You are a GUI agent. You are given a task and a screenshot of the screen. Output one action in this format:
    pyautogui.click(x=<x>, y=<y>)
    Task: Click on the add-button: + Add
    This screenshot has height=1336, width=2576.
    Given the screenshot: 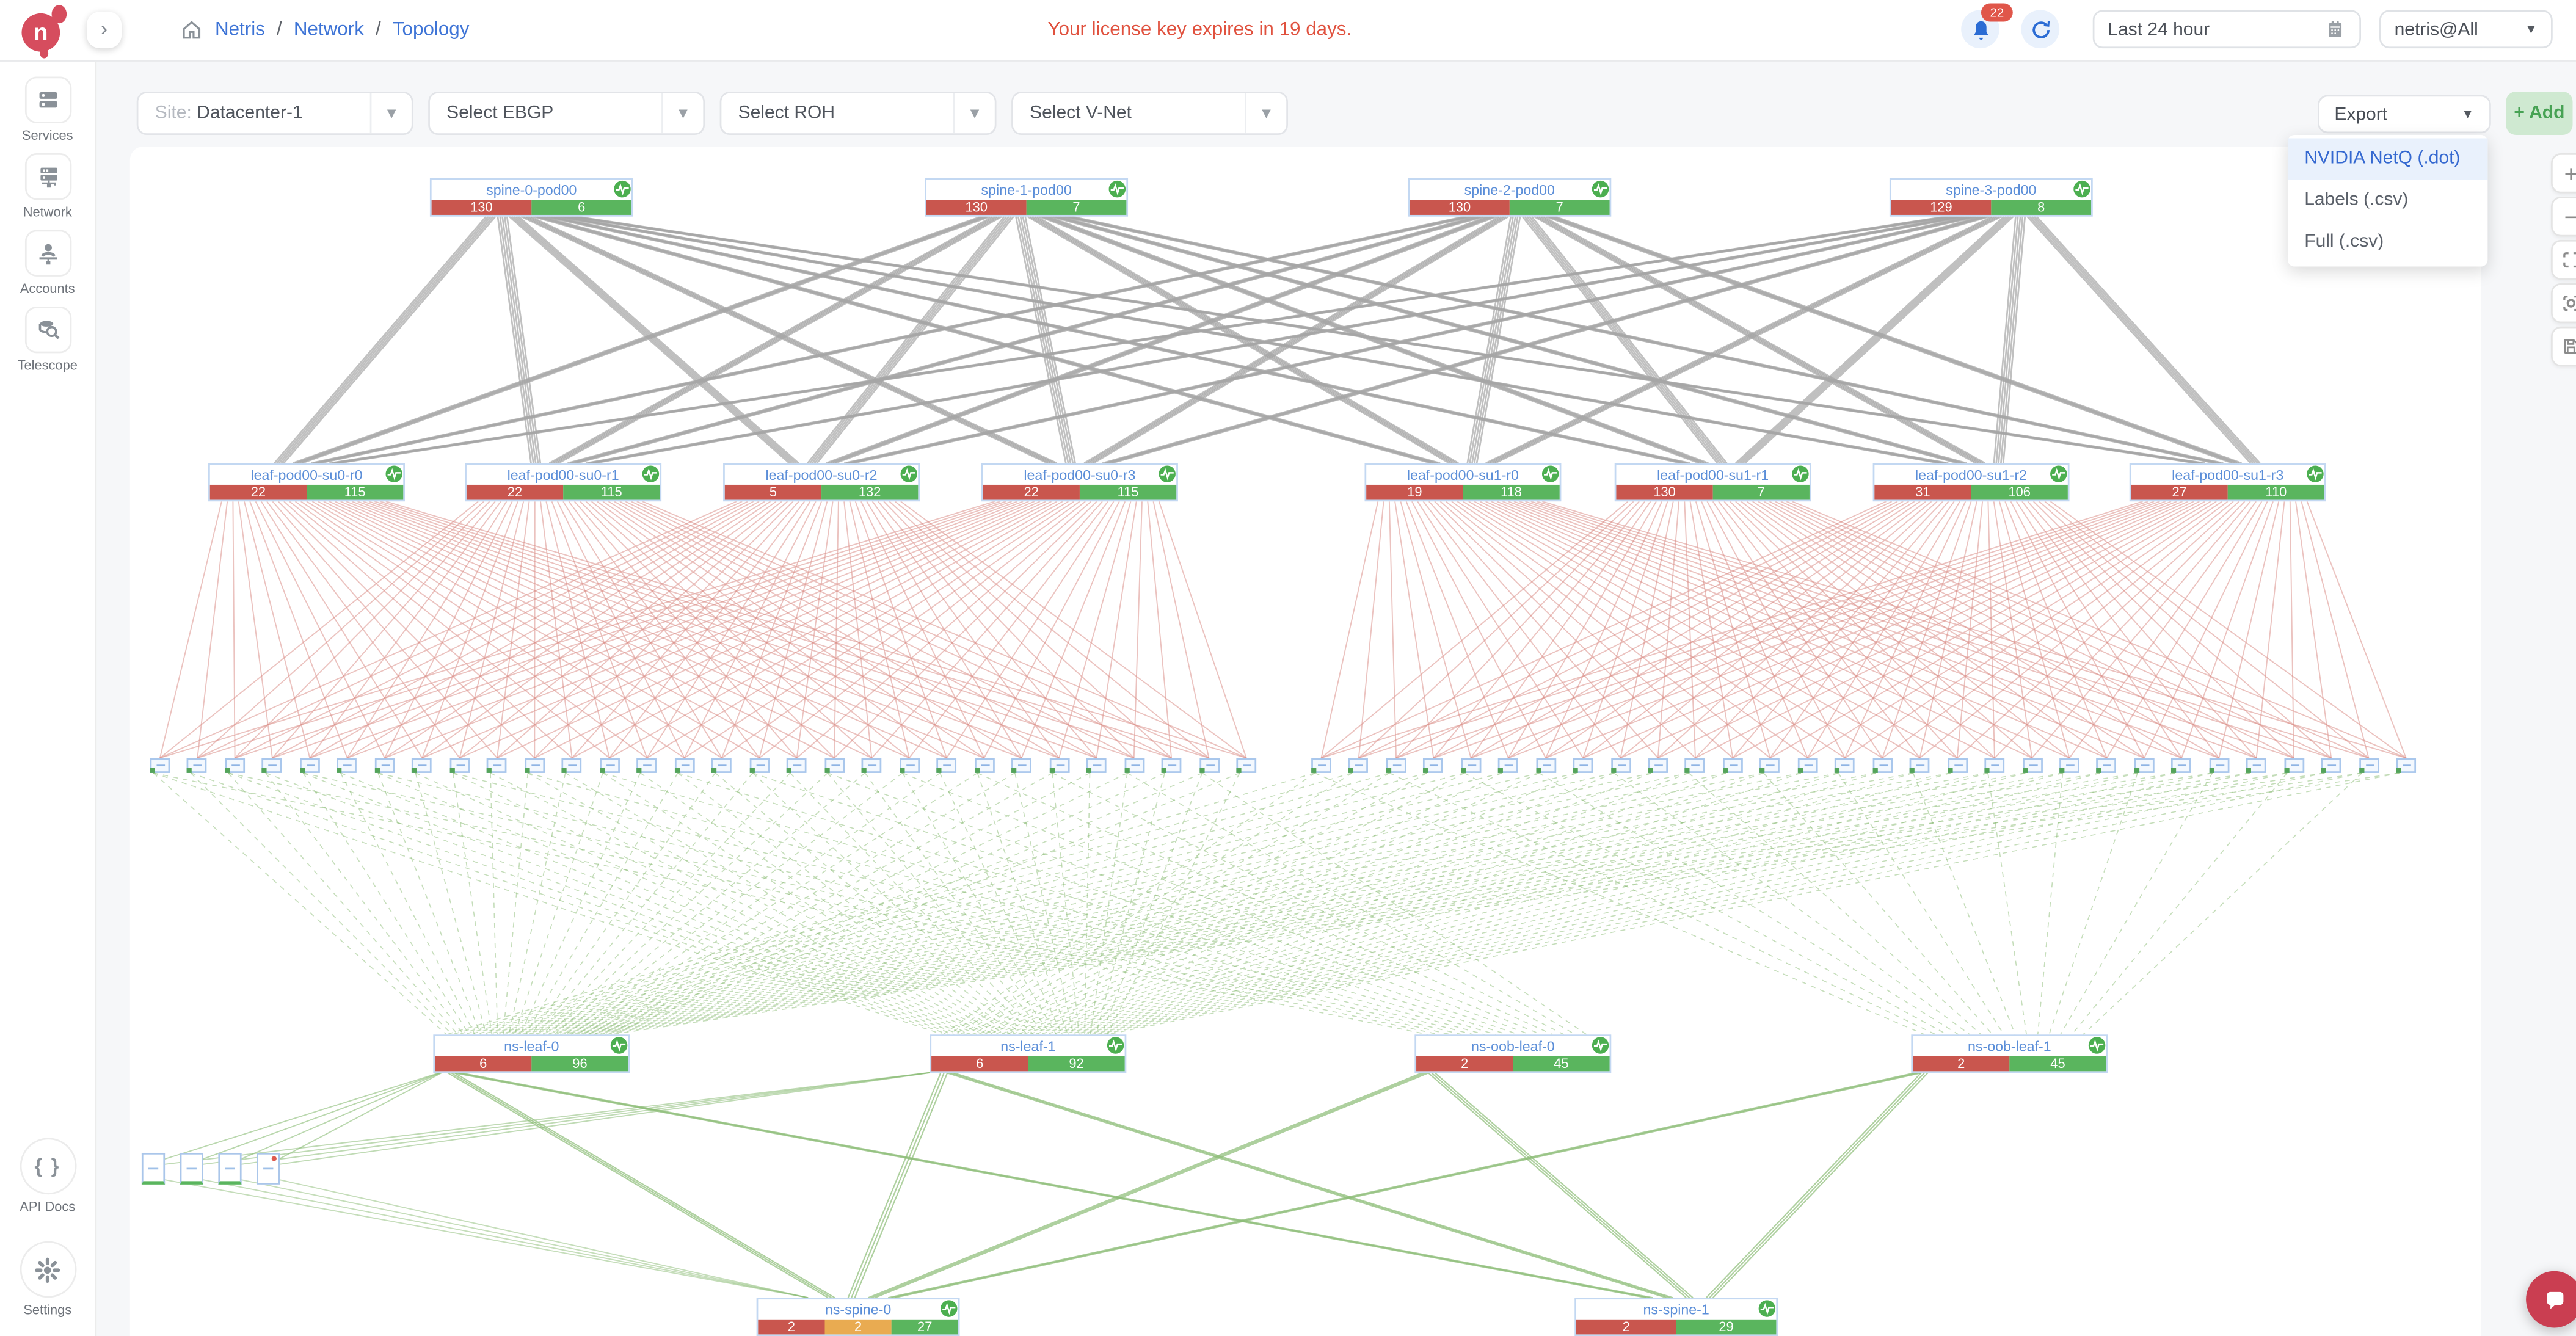 What is the action you would take?
    pyautogui.click(x=2539, y=114)
    